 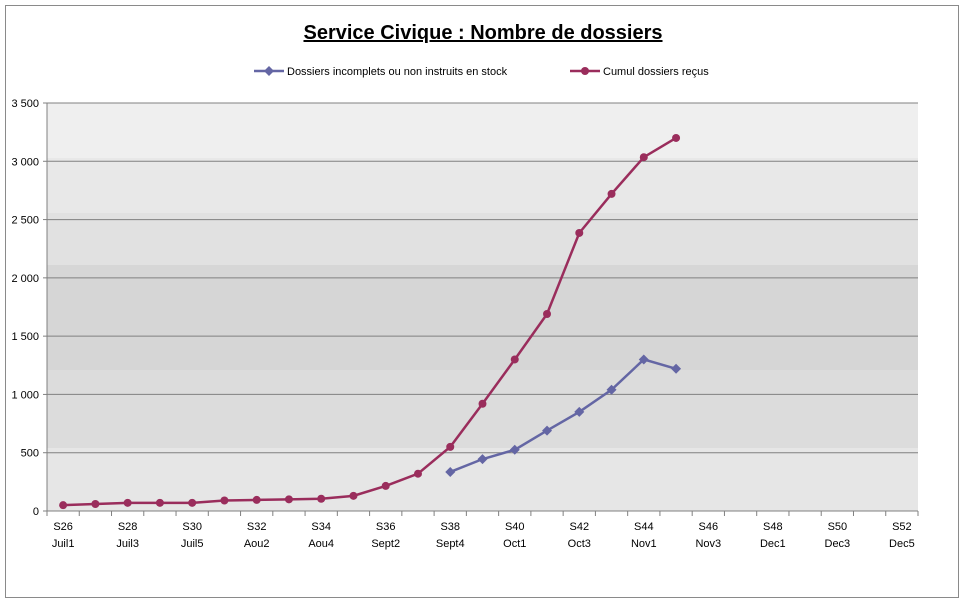 I want to click on x-tick-month-label: Juil5, so click(x=192, y=544).